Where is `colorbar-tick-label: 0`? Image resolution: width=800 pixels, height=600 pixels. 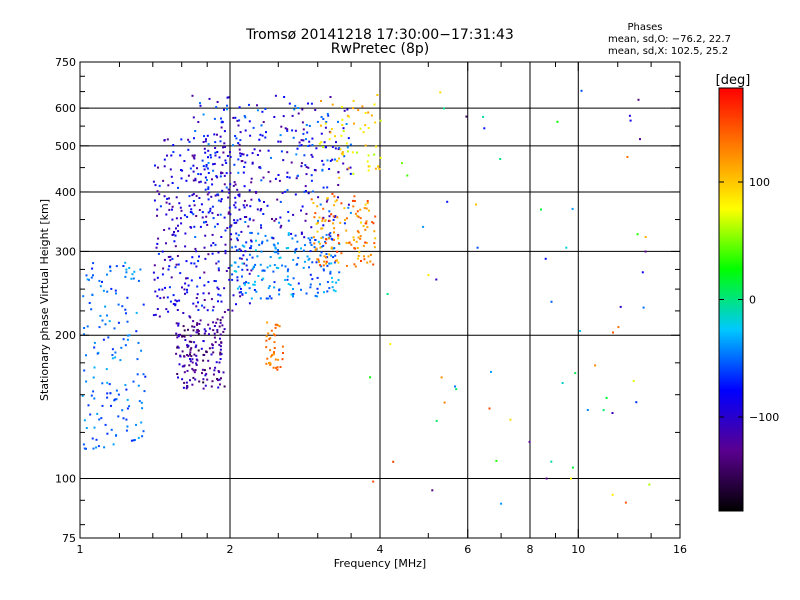
colorbar-tick-label: 0 is located at coordinates (752, 300).